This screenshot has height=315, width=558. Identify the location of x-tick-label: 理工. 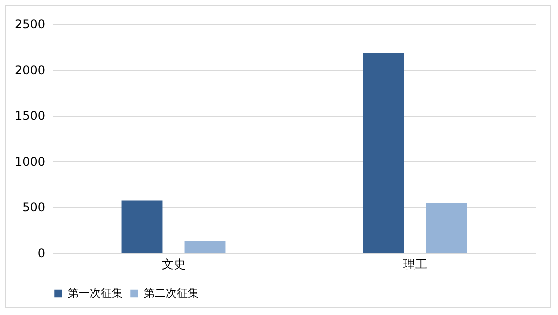
(415, 265).